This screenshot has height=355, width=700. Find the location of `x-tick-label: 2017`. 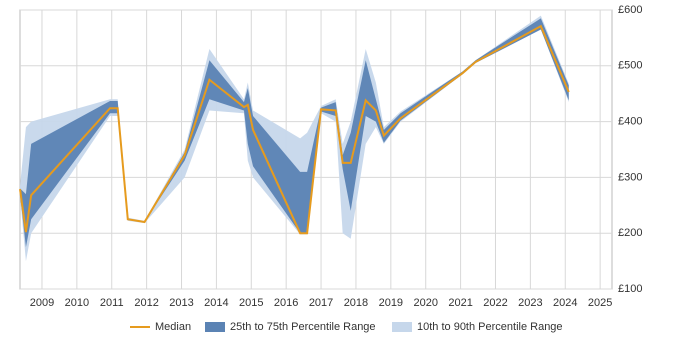

x-tick-label: 2017 is located at coordinates (321, 303).